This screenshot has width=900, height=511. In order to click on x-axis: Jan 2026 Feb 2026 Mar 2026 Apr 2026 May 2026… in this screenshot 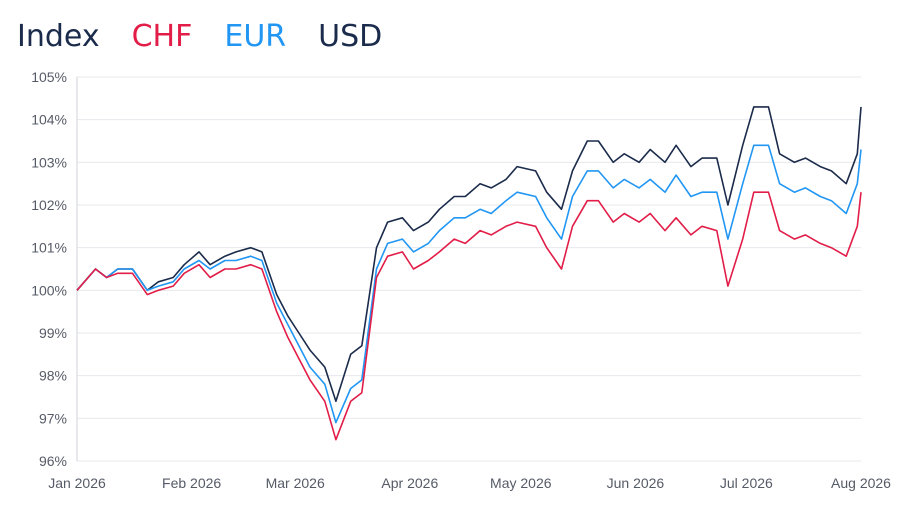, I will do `click(469, 483)`.